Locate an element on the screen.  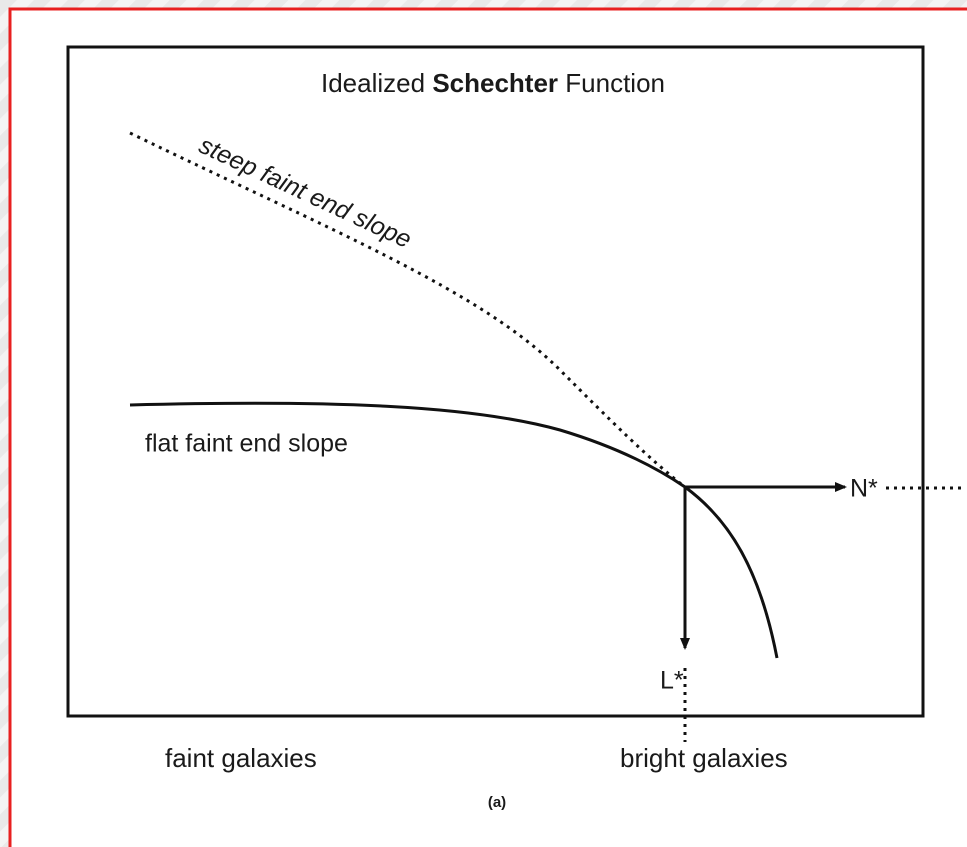
title-part: Function is located at coordinates (611, 83).